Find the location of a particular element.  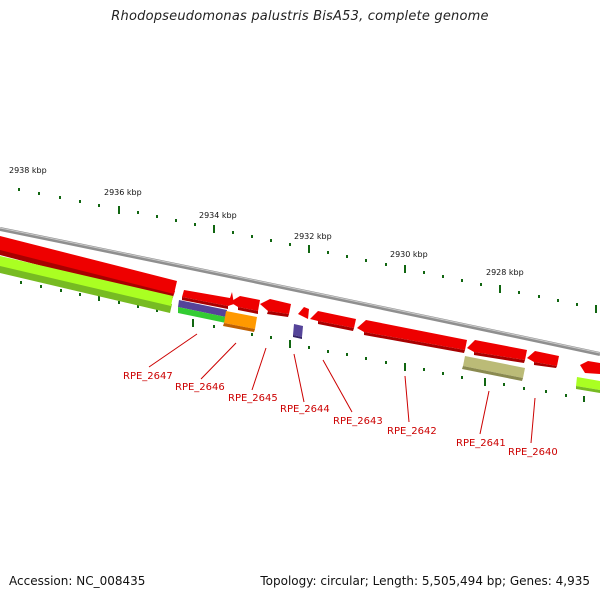

gene-lime-left is located at coordinates (86, 284).